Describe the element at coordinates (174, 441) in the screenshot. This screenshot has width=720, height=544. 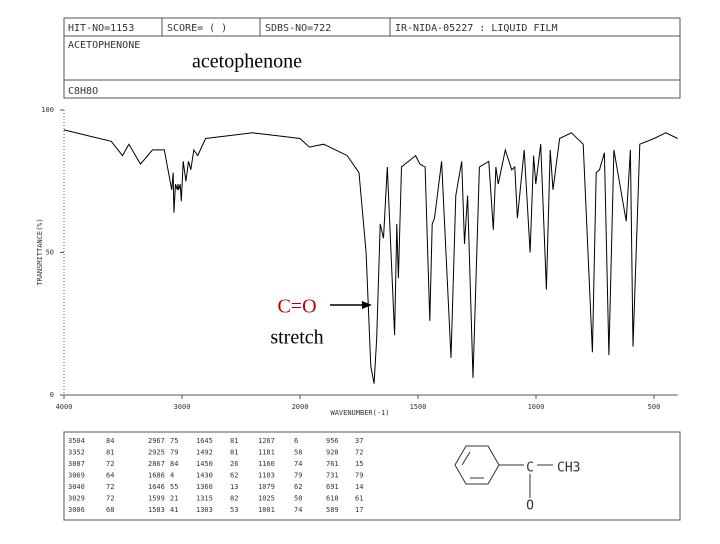
I see `peak-transmittance: 75` at that location.